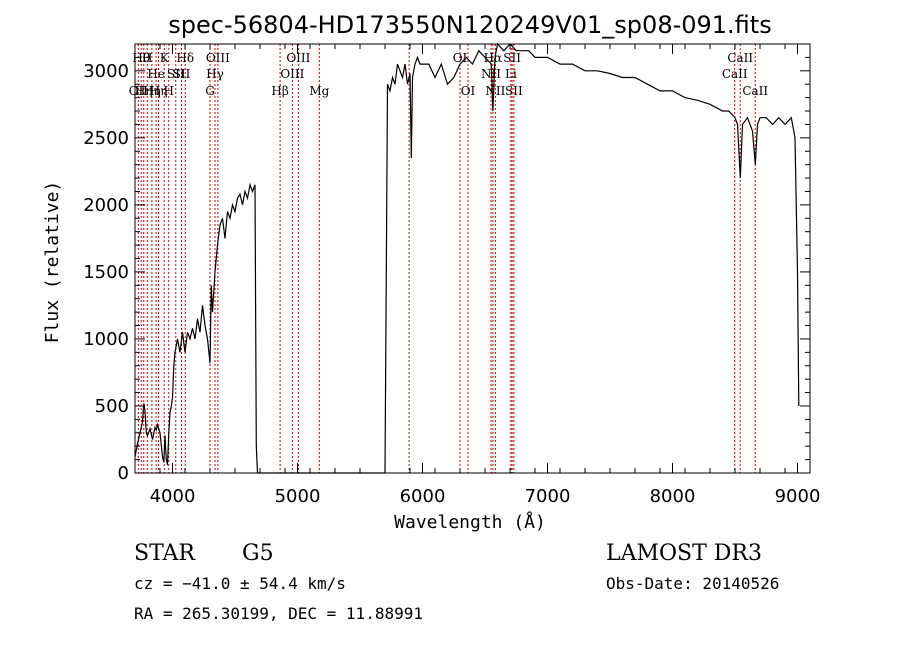 This screenshot has width=900, height=649. Describe the element at coordinates (279, 91) in the screenshot. I see `line-marker-label: Hβ` at that location.